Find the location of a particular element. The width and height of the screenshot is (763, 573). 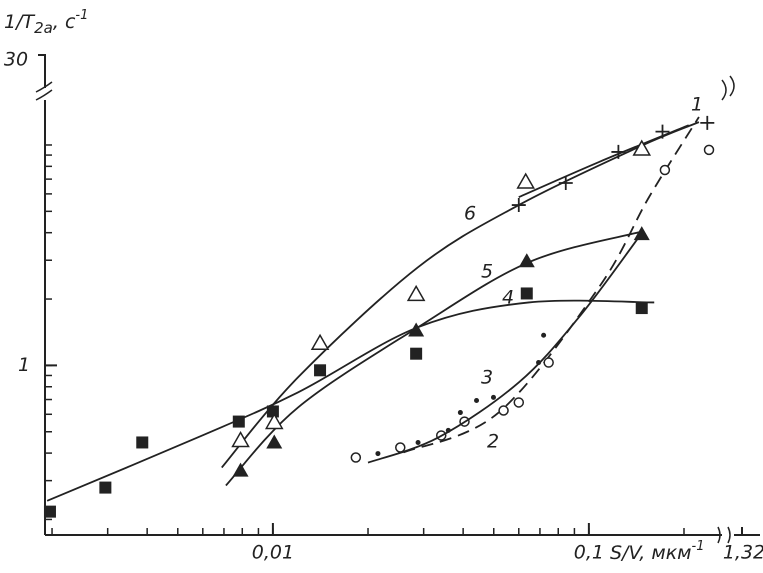

plus-marker is located at coordinates (707, 122).